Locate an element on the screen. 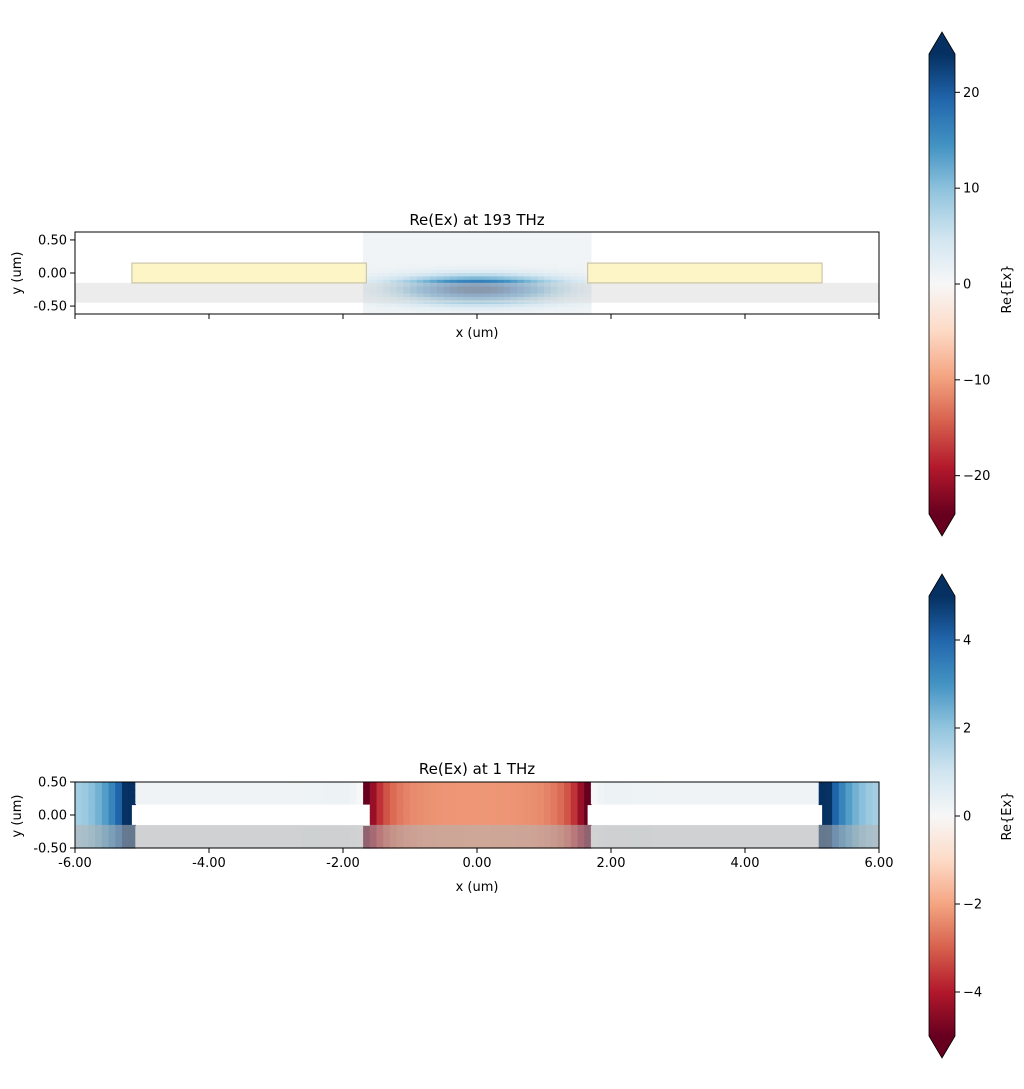 Image resolution: width=1024 pixels, height=1089 pixels. structure-electrode-left is located at coordinates (249, 273).